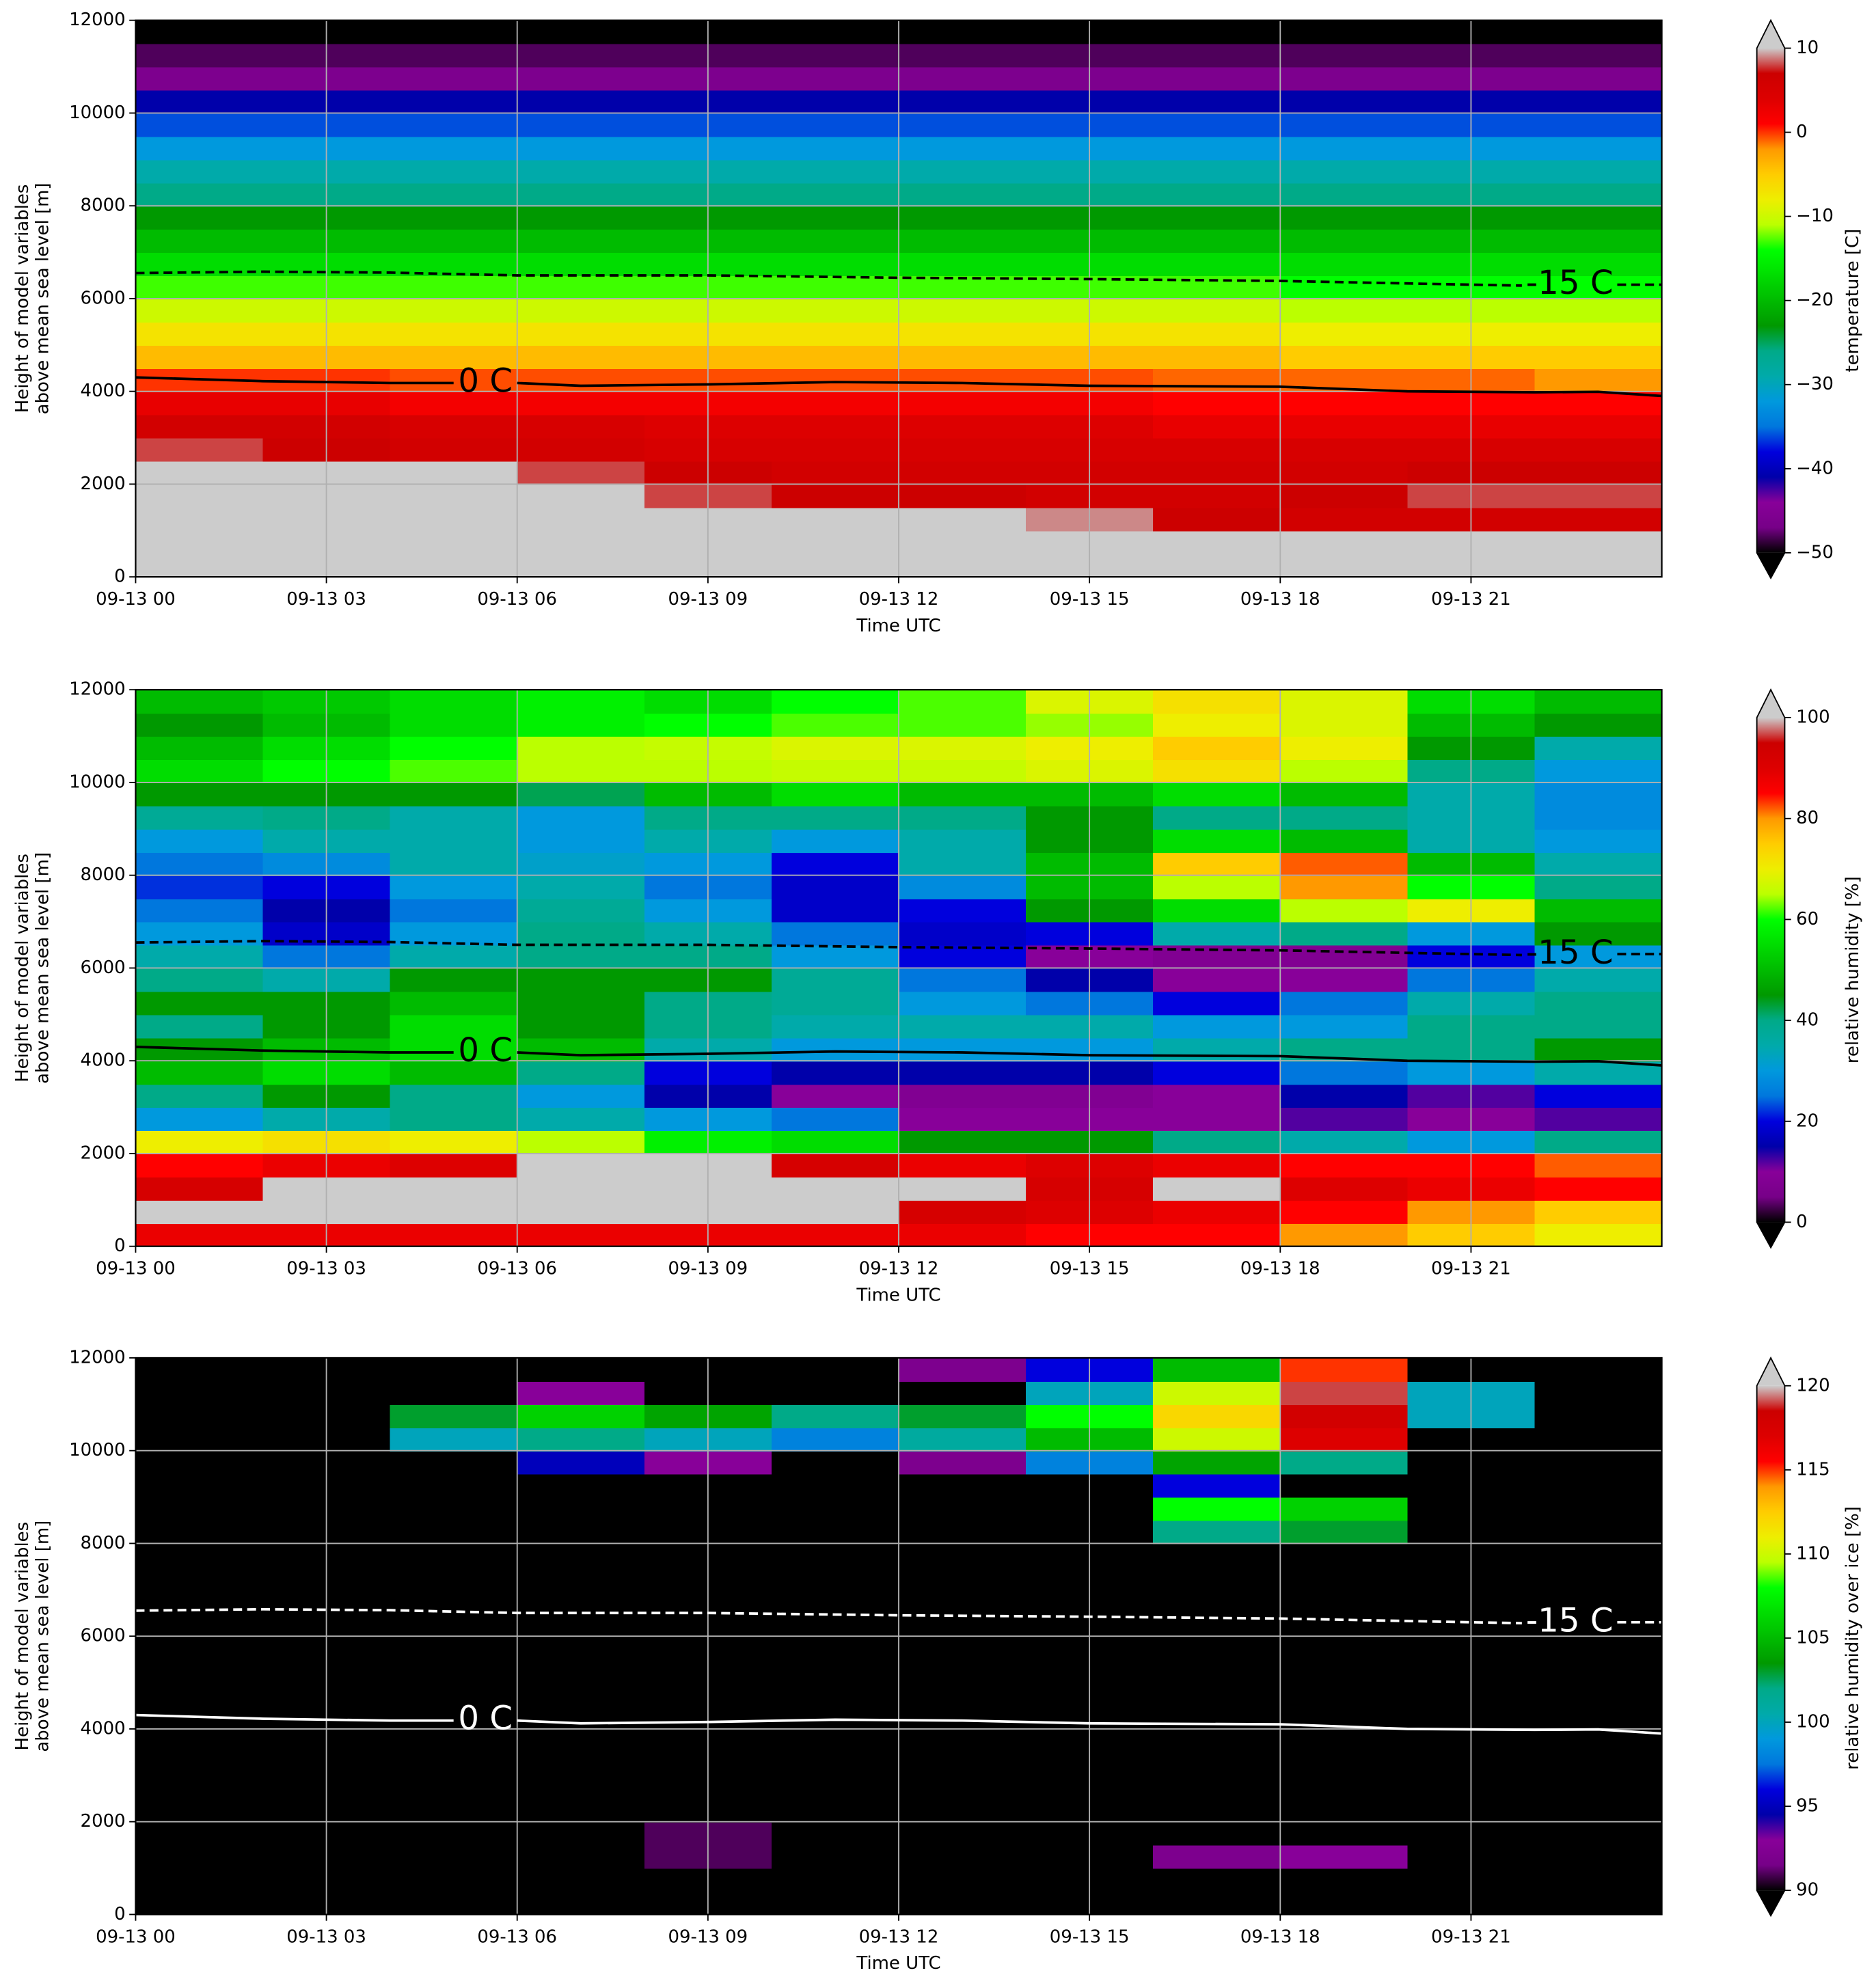 The image size is (1876, 1988). What do you see at coordinates (1815, 384) in the screenshot?
I see `colorbar-tick-label: −30` at bounding box center [1815, 384].